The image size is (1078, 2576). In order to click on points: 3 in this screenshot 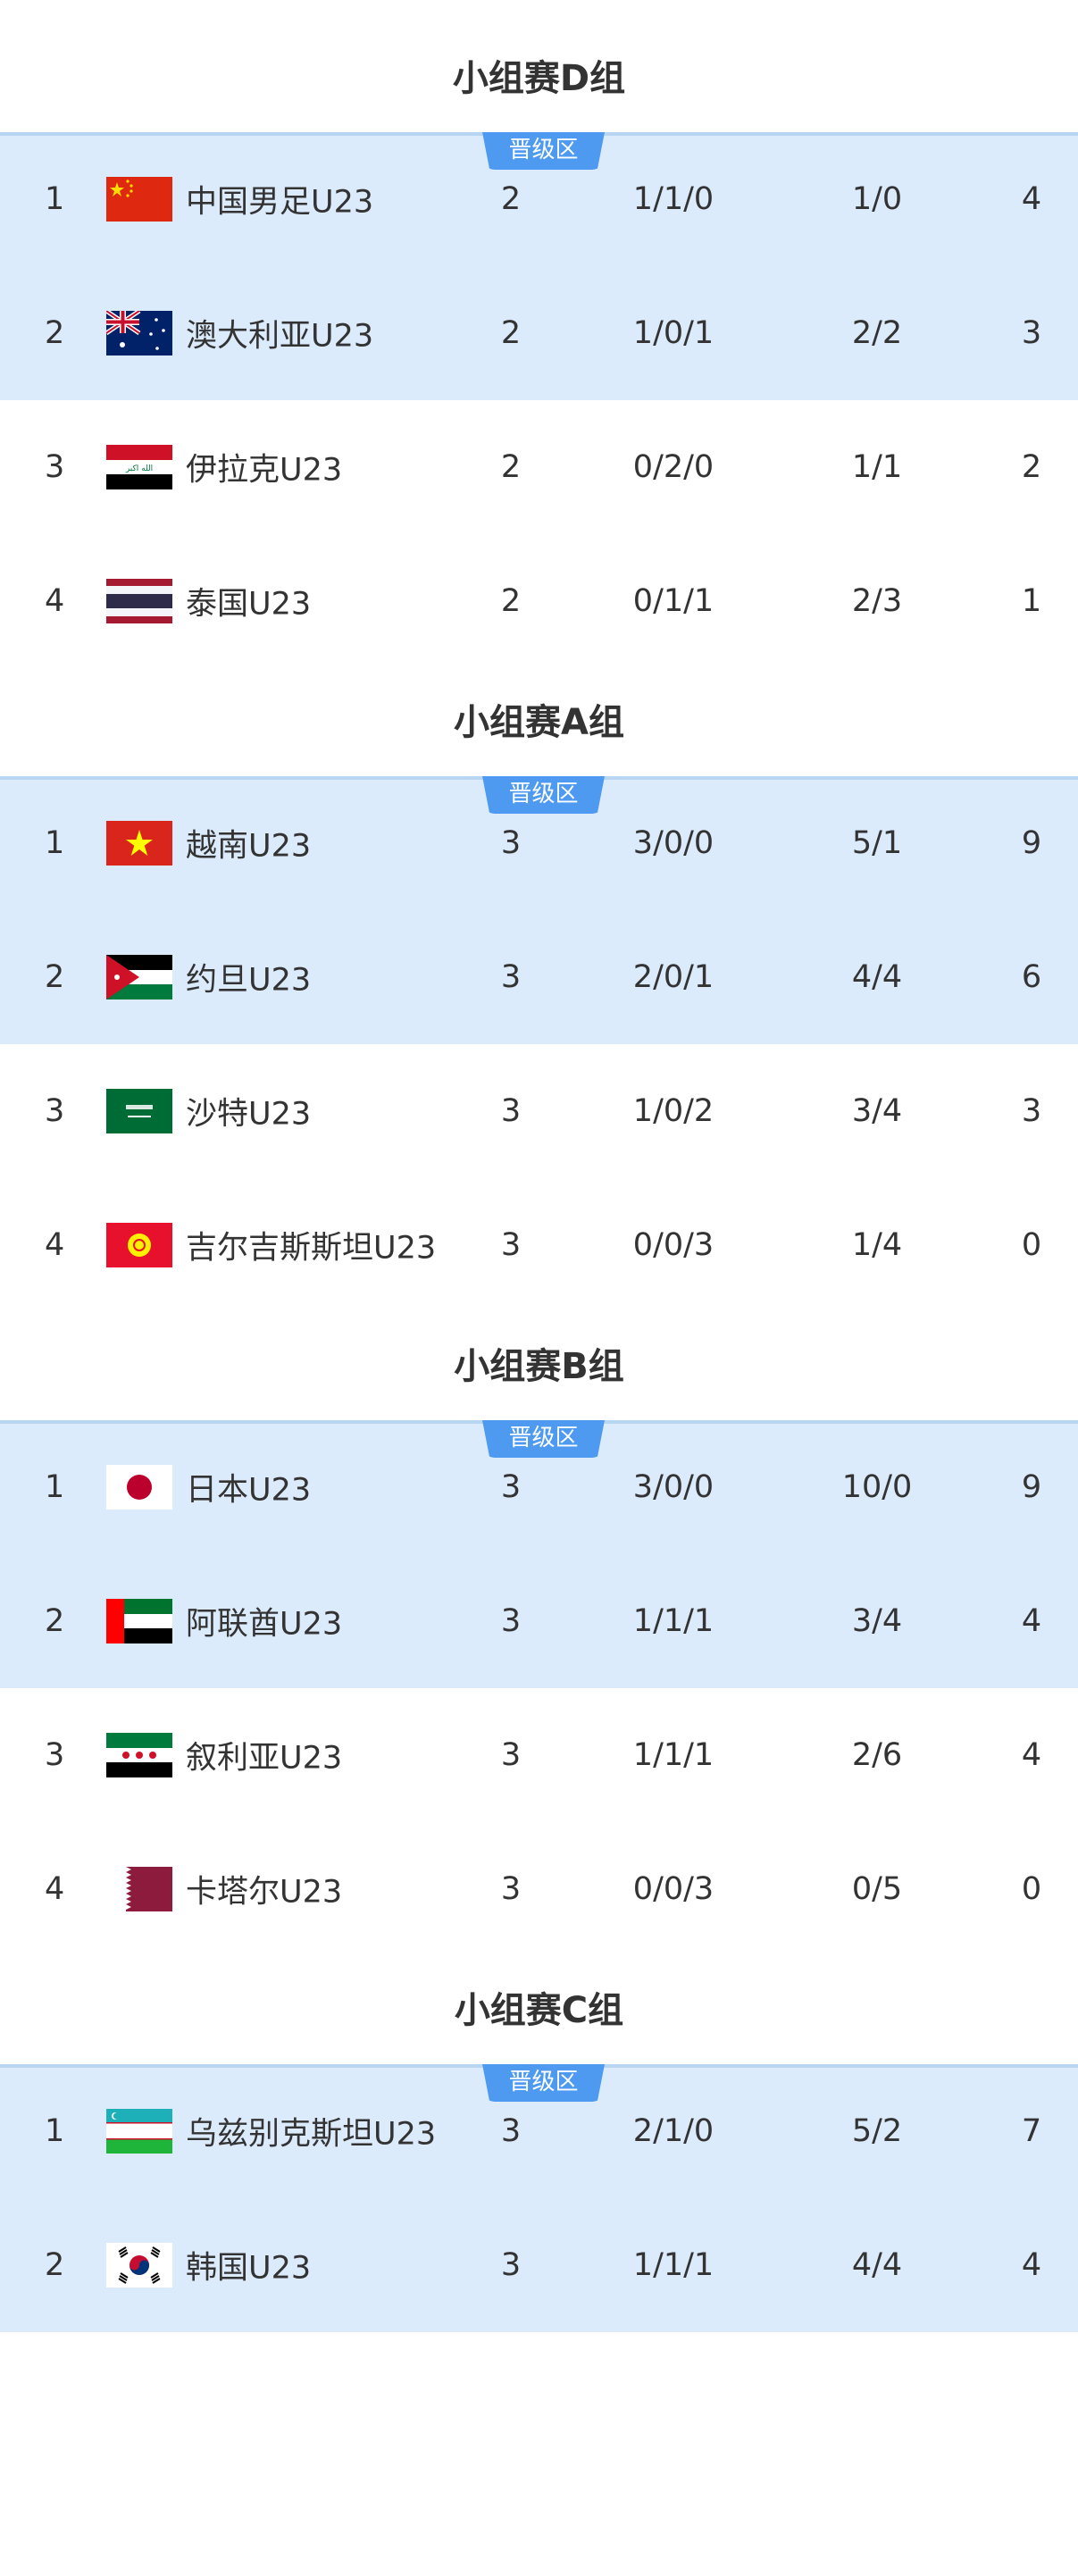, I will do `click(1031, 1111)`.